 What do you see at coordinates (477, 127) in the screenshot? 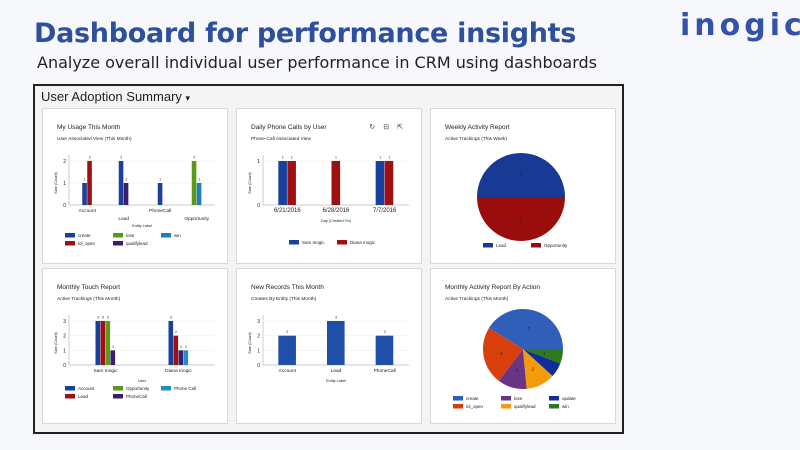
I see `chart-title: Weekly Activity Report` at bounding box center [477, 127].